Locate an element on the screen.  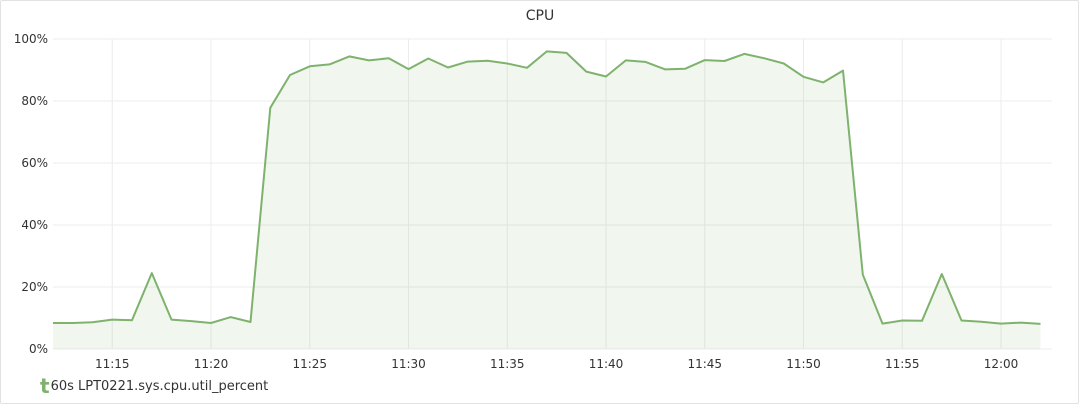
y-tick-label: 60% is located at coordinates (34, 163).